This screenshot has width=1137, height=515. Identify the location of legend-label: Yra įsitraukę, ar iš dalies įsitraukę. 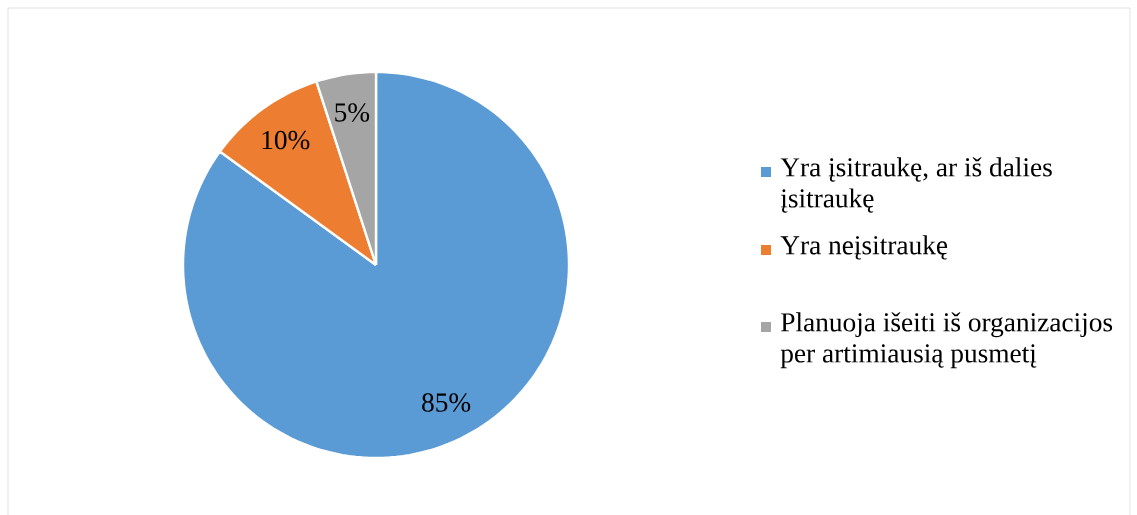
(916, 185).